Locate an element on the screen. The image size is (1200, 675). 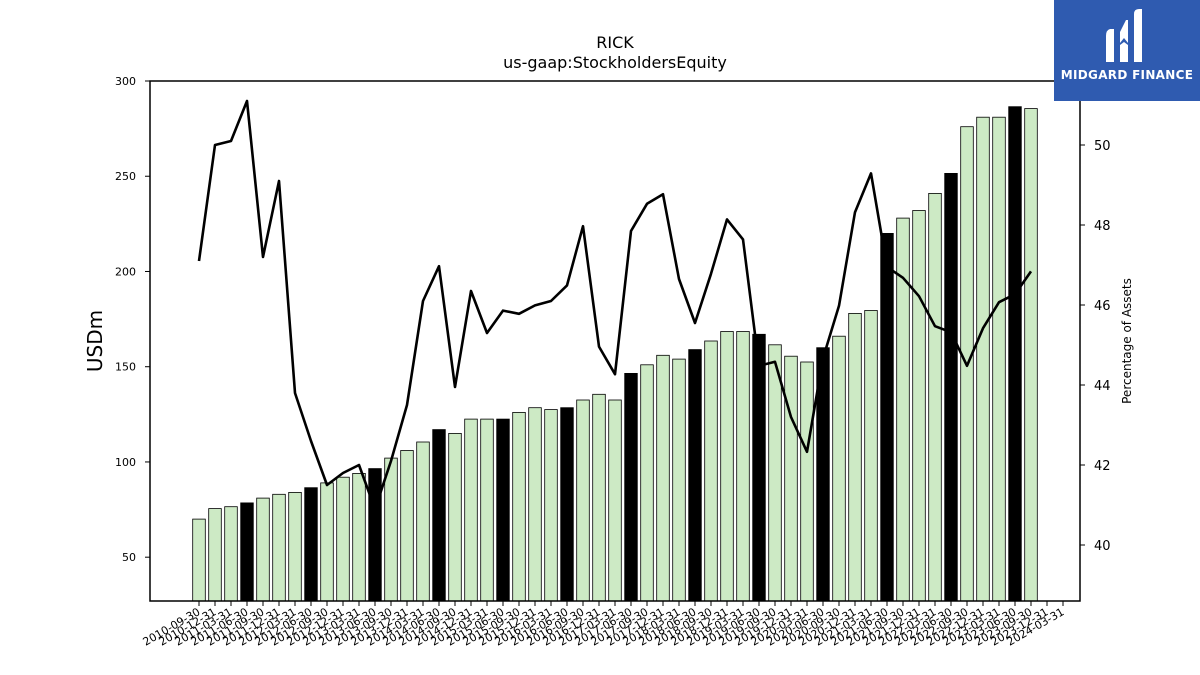
logo-text: MIDGARD FINANCE is located at coordinates (1127, 75).